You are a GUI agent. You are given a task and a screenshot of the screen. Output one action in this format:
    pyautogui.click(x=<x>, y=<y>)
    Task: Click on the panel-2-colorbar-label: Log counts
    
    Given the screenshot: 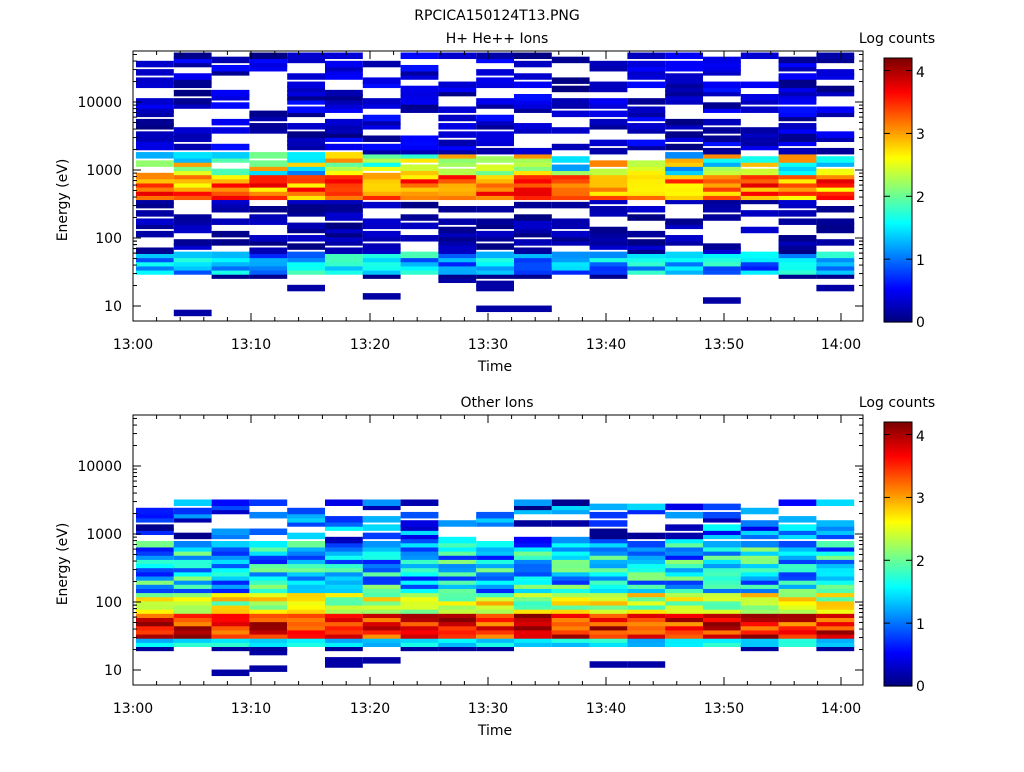 What is the action you would take?
    pyautogui.click(x=897, y=403)
    